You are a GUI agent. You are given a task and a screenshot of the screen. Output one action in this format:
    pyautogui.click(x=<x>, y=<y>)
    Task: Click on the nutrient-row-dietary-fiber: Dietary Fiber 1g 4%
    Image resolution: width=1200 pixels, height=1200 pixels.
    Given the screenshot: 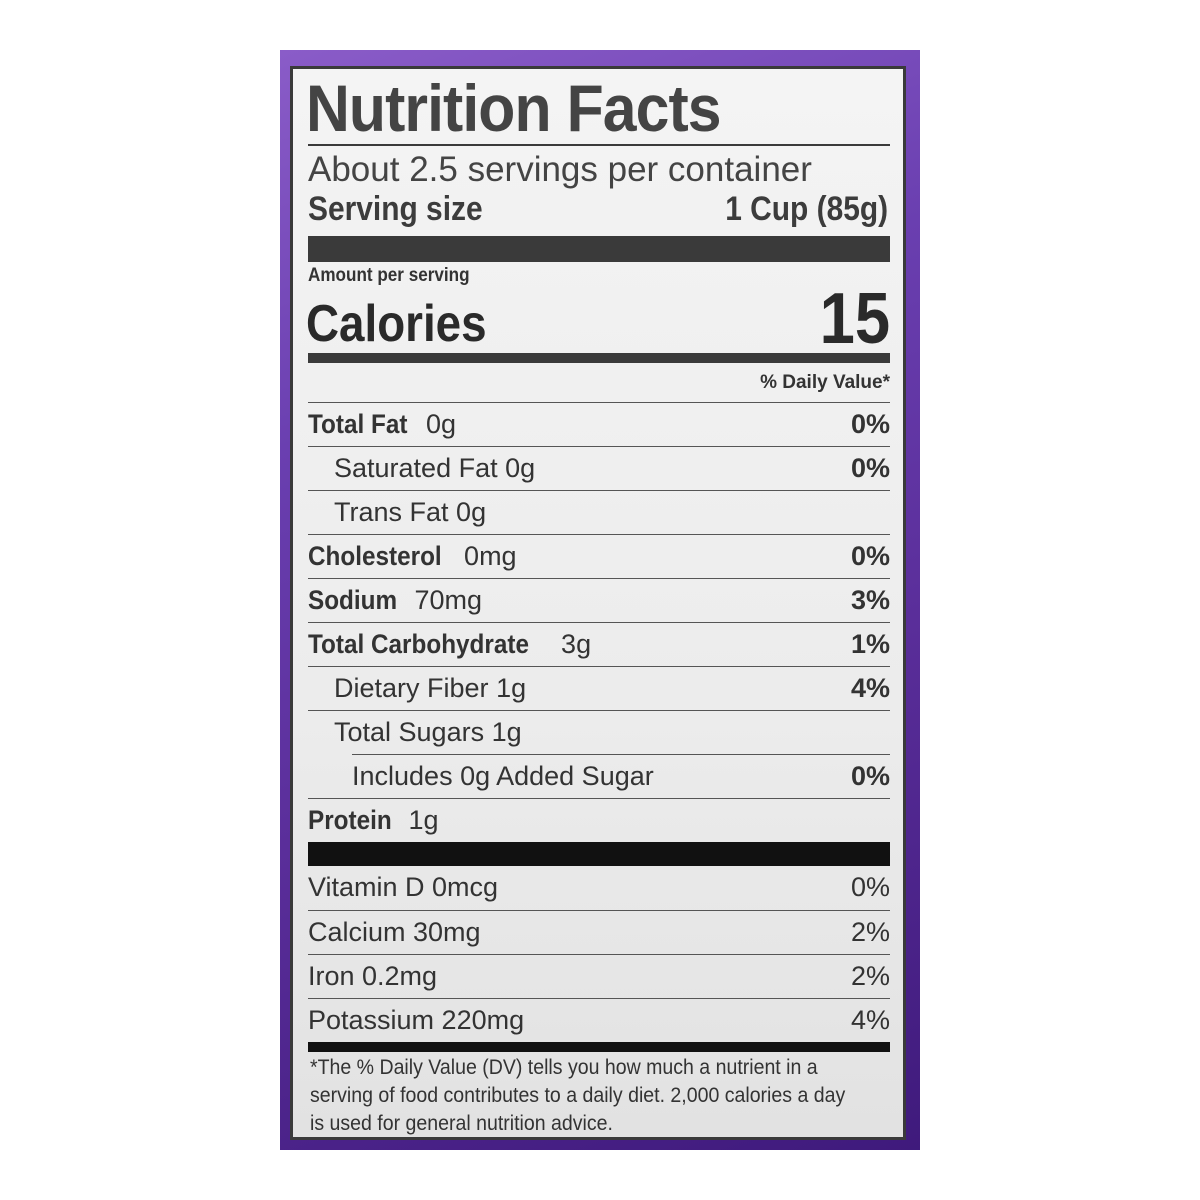 What is the action you would take?
    pyautogui.click(x=599, y=688)
    